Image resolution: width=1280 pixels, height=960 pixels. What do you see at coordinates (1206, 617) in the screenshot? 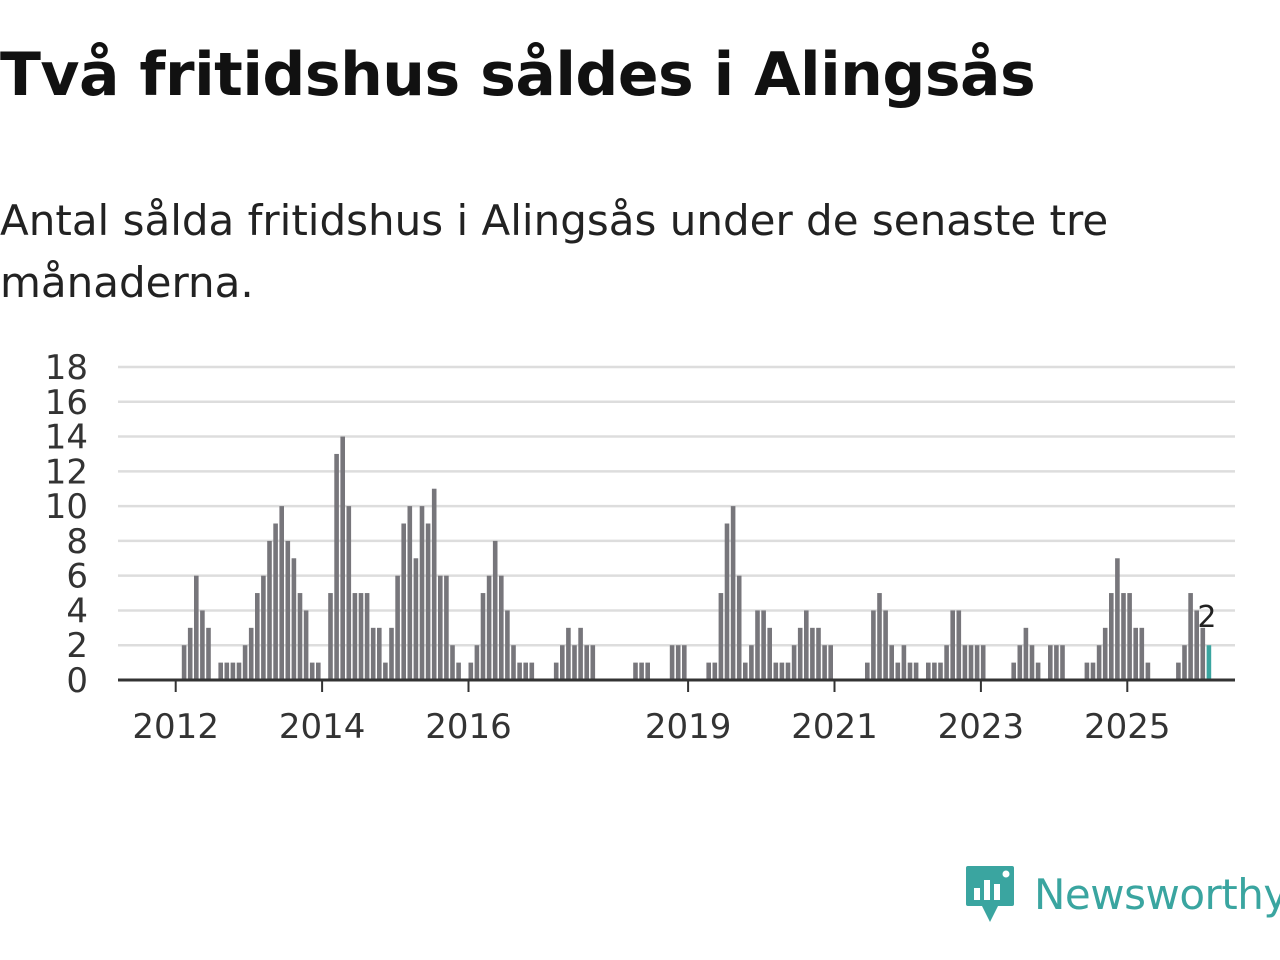
I see `value-label: 2` at bounding box center [1206, 617].